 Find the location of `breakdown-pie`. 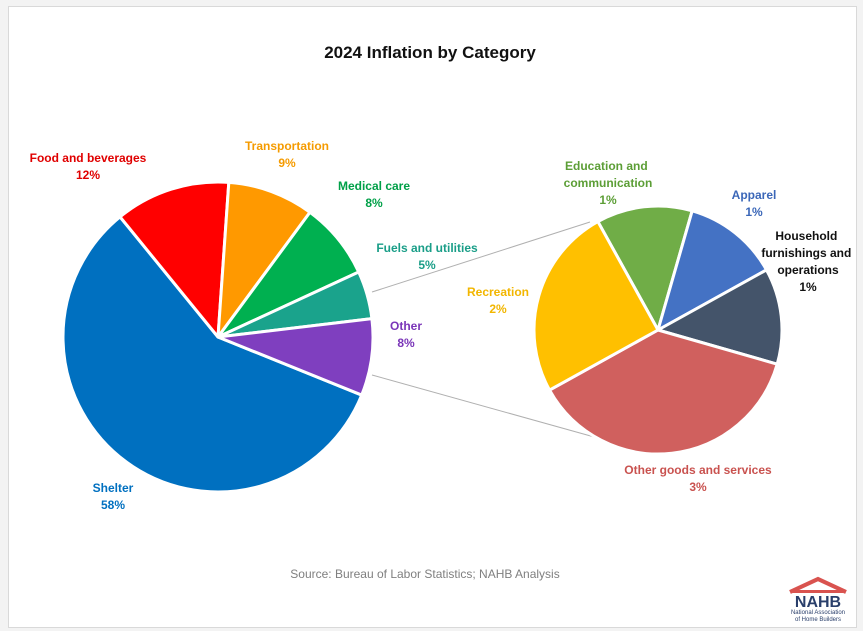

breakdown-pie is located at coordinates (658, 330).